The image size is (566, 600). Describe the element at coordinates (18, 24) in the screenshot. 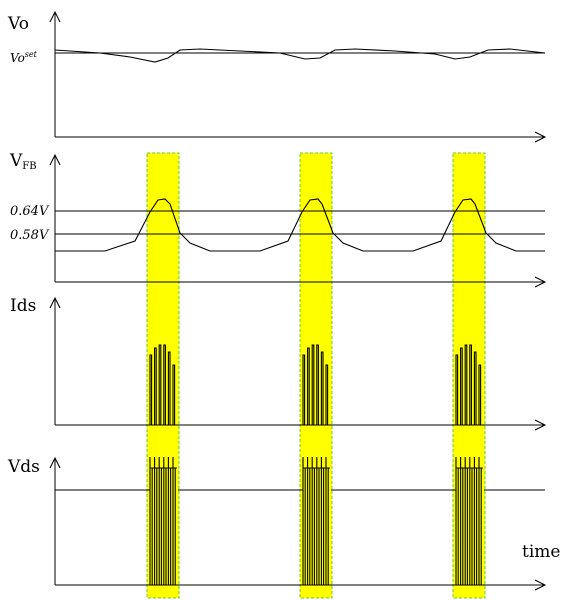

I see `vo-label: Vo` at that location.